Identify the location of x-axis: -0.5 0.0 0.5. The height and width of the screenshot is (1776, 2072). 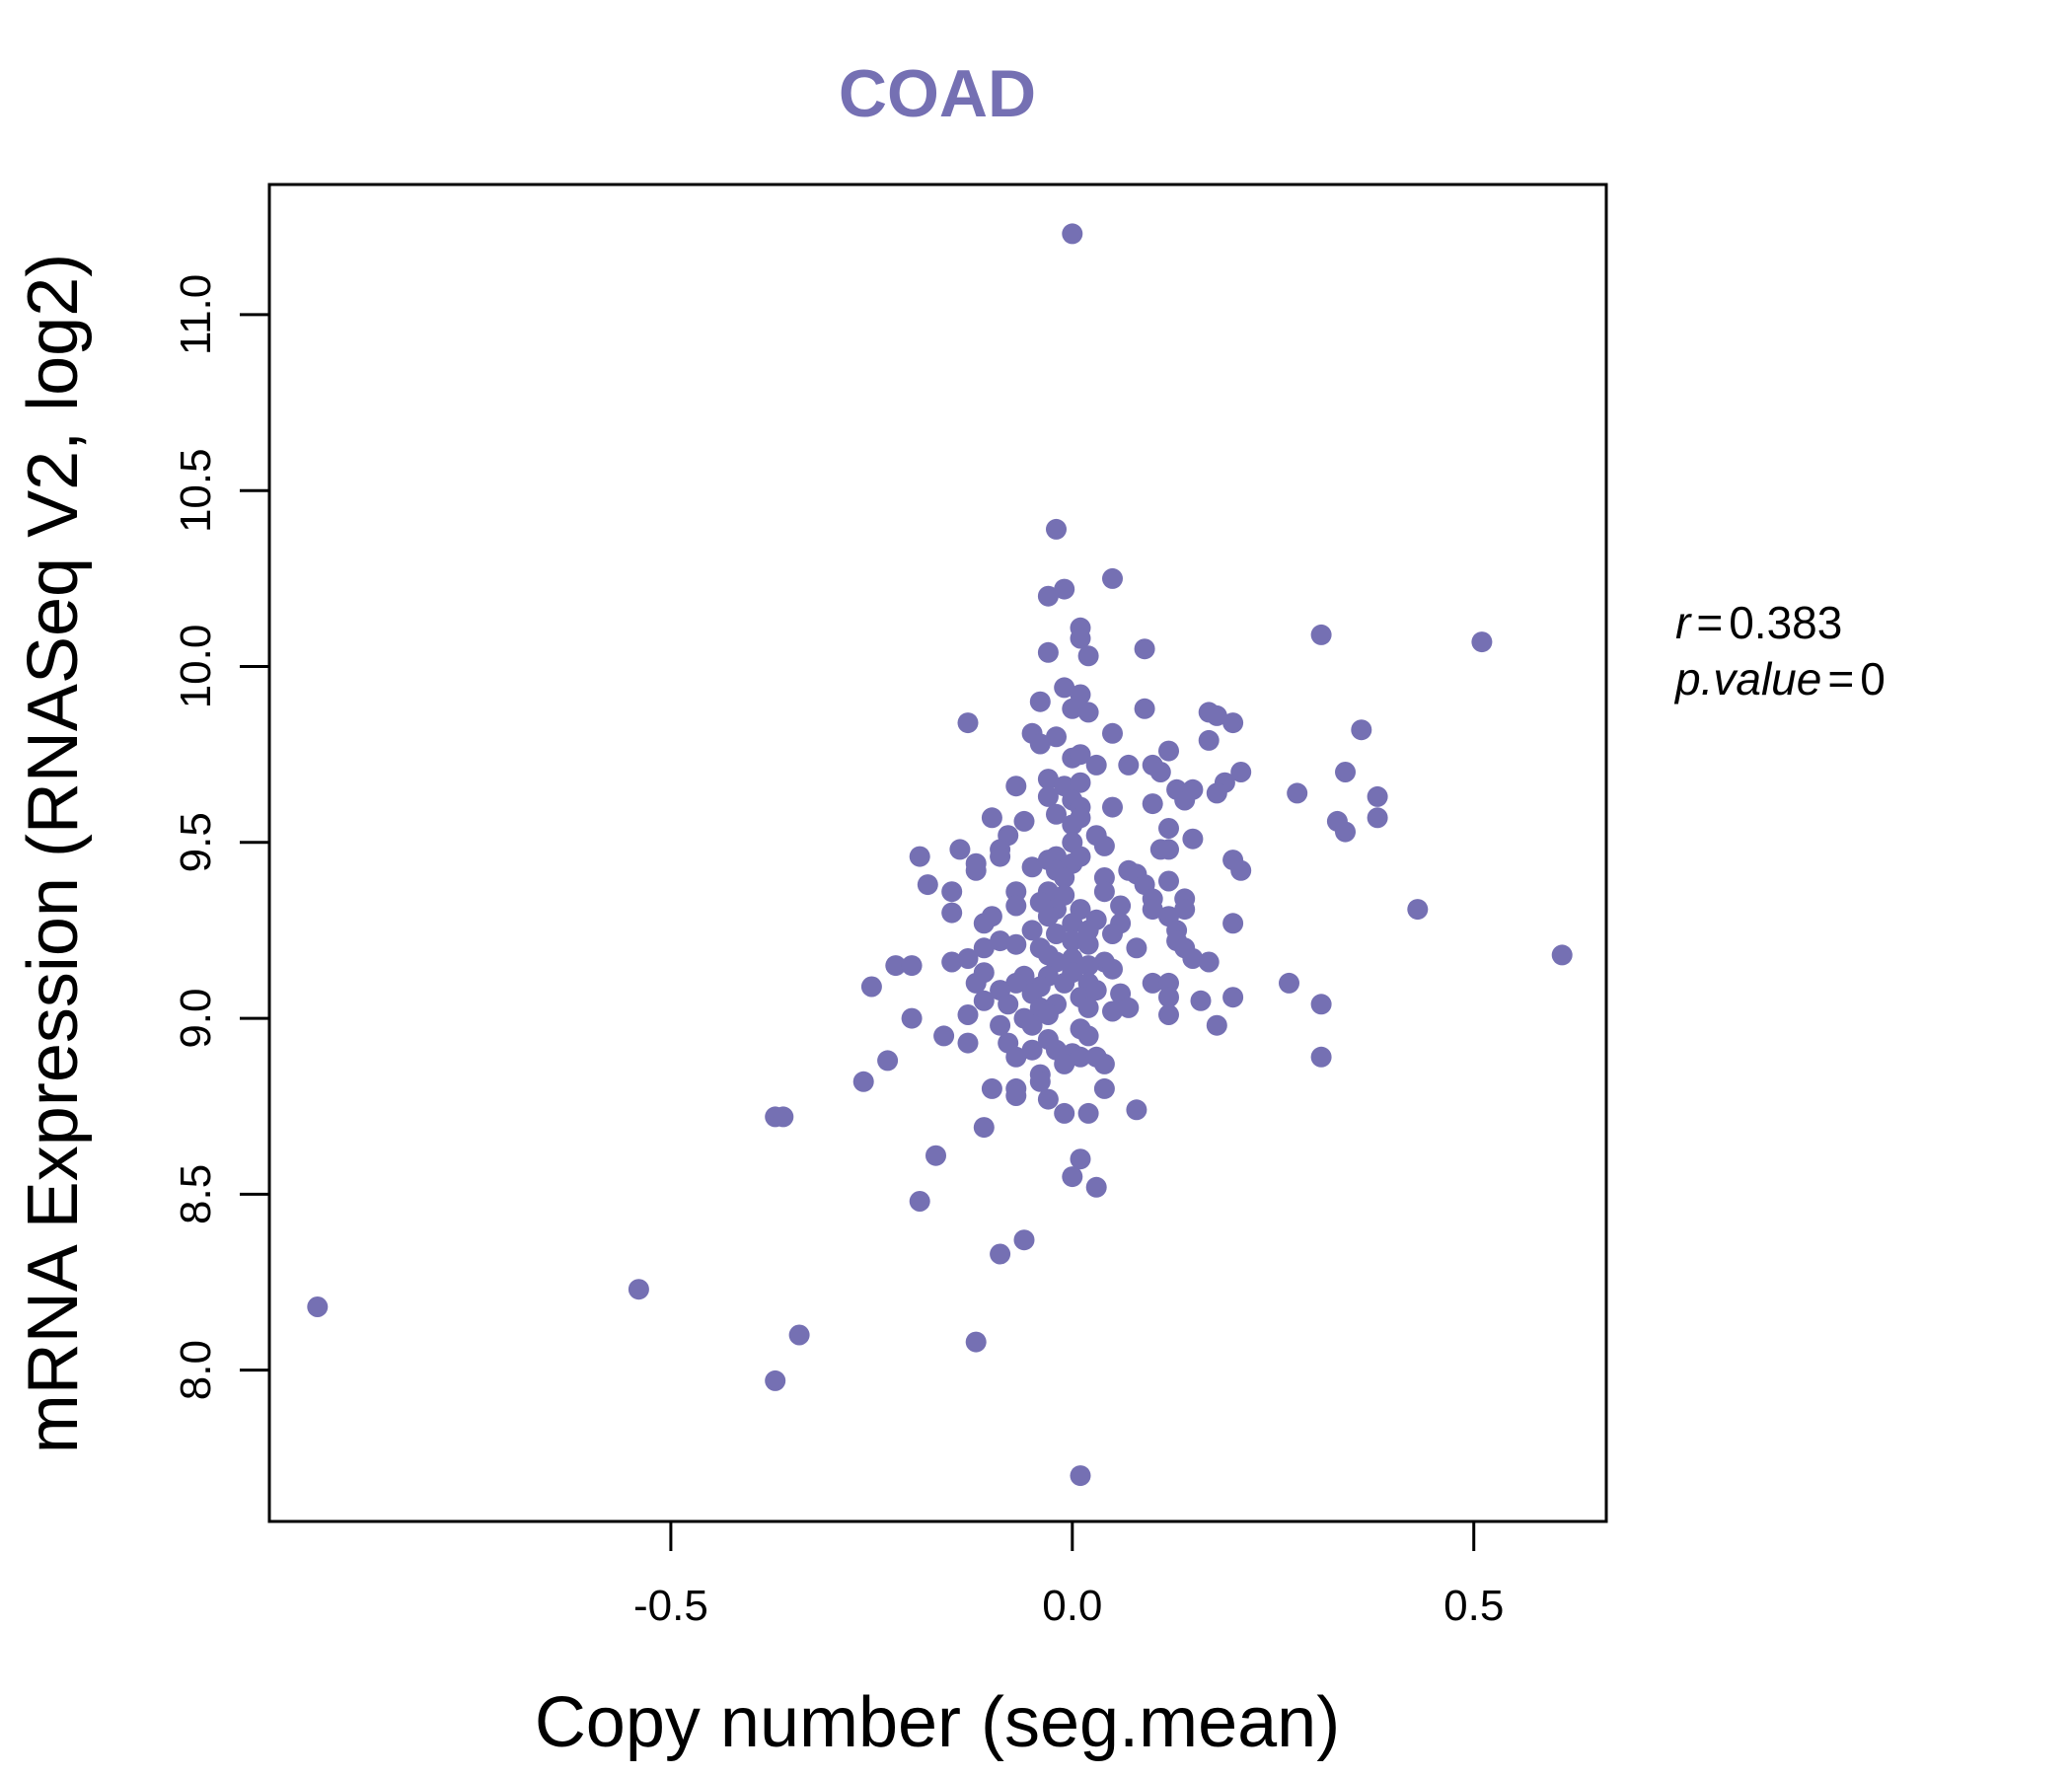
(1069, 1576).